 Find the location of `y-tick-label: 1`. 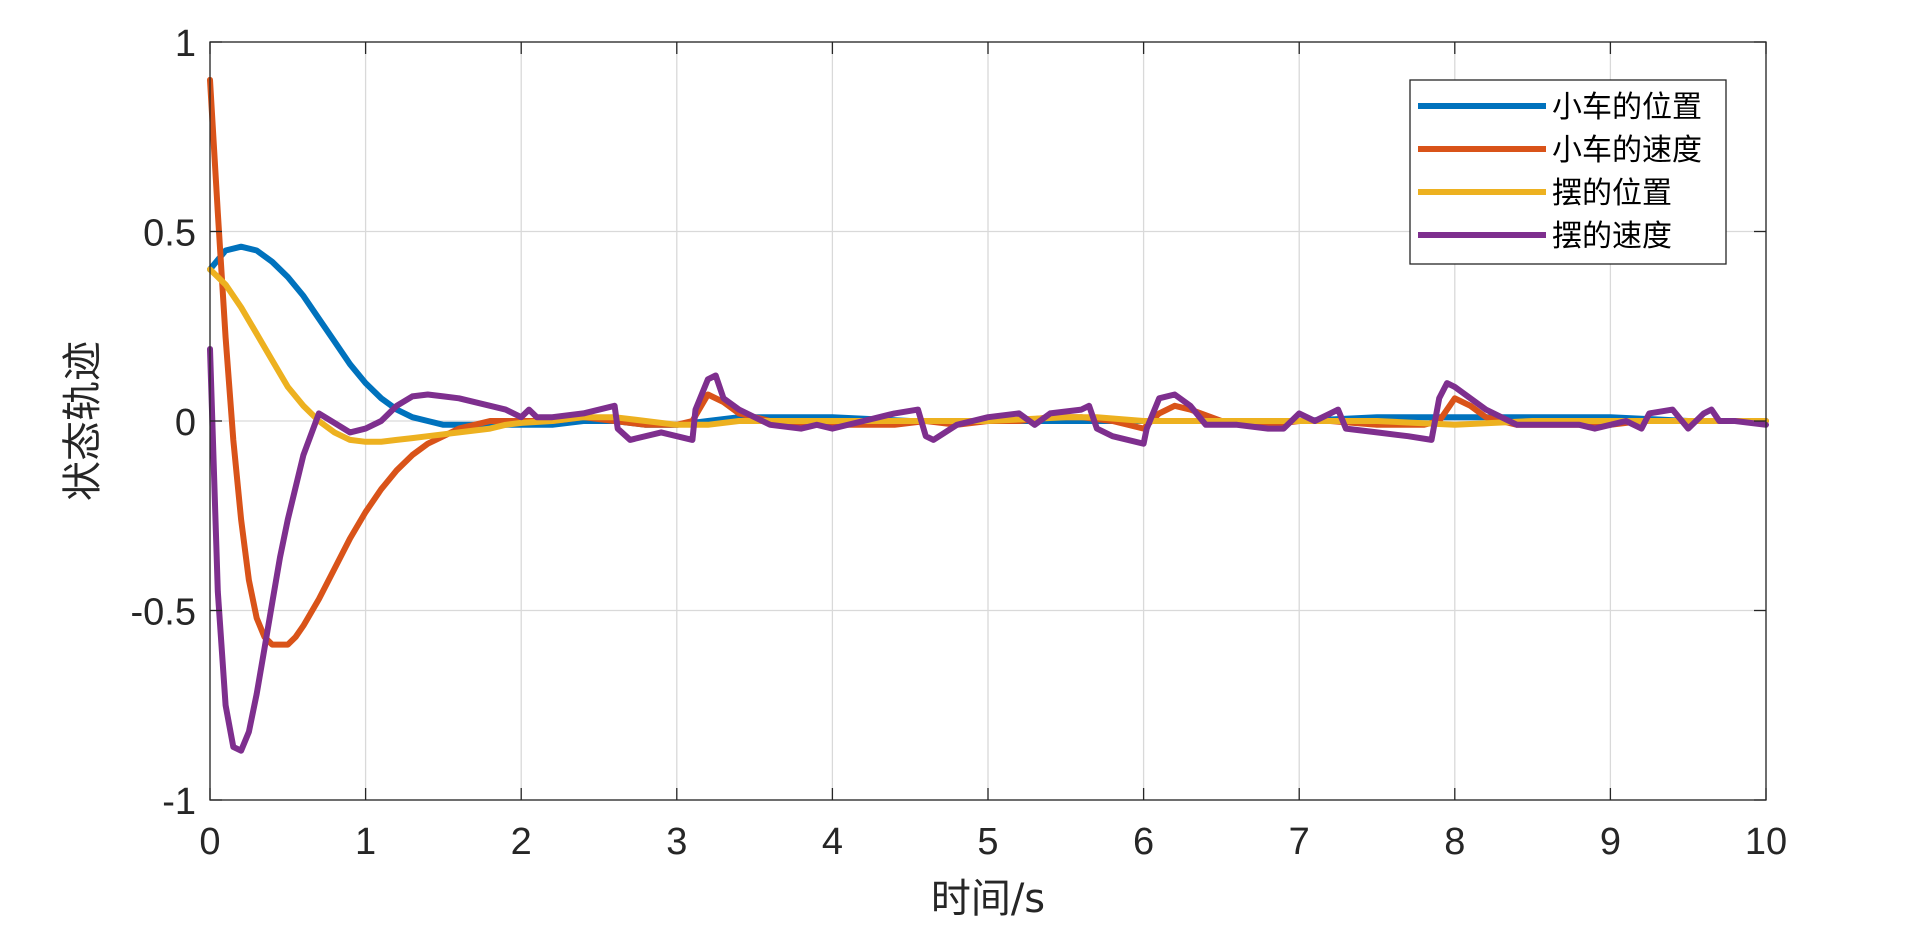

y-tick-label: 1 is located at coordinates (185, 44).